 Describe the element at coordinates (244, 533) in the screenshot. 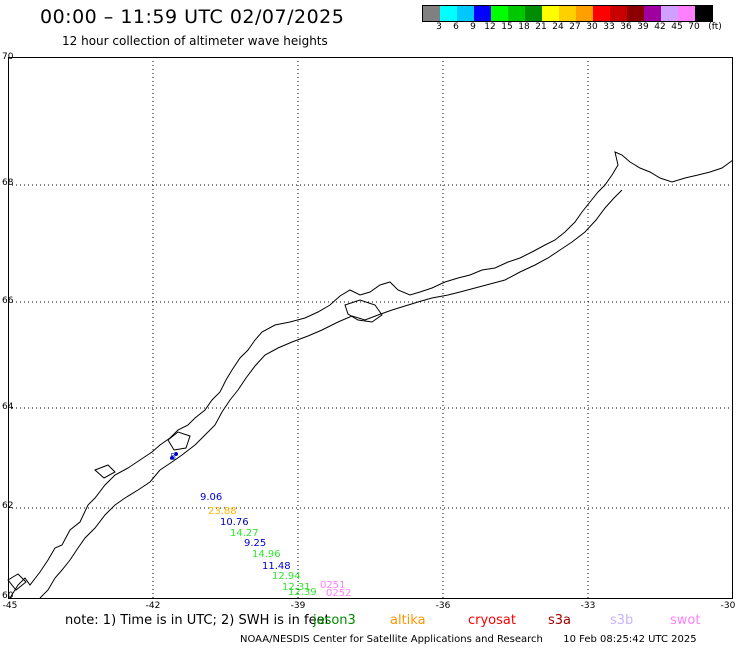

I see `wave-height-label: 14.27` at that location.